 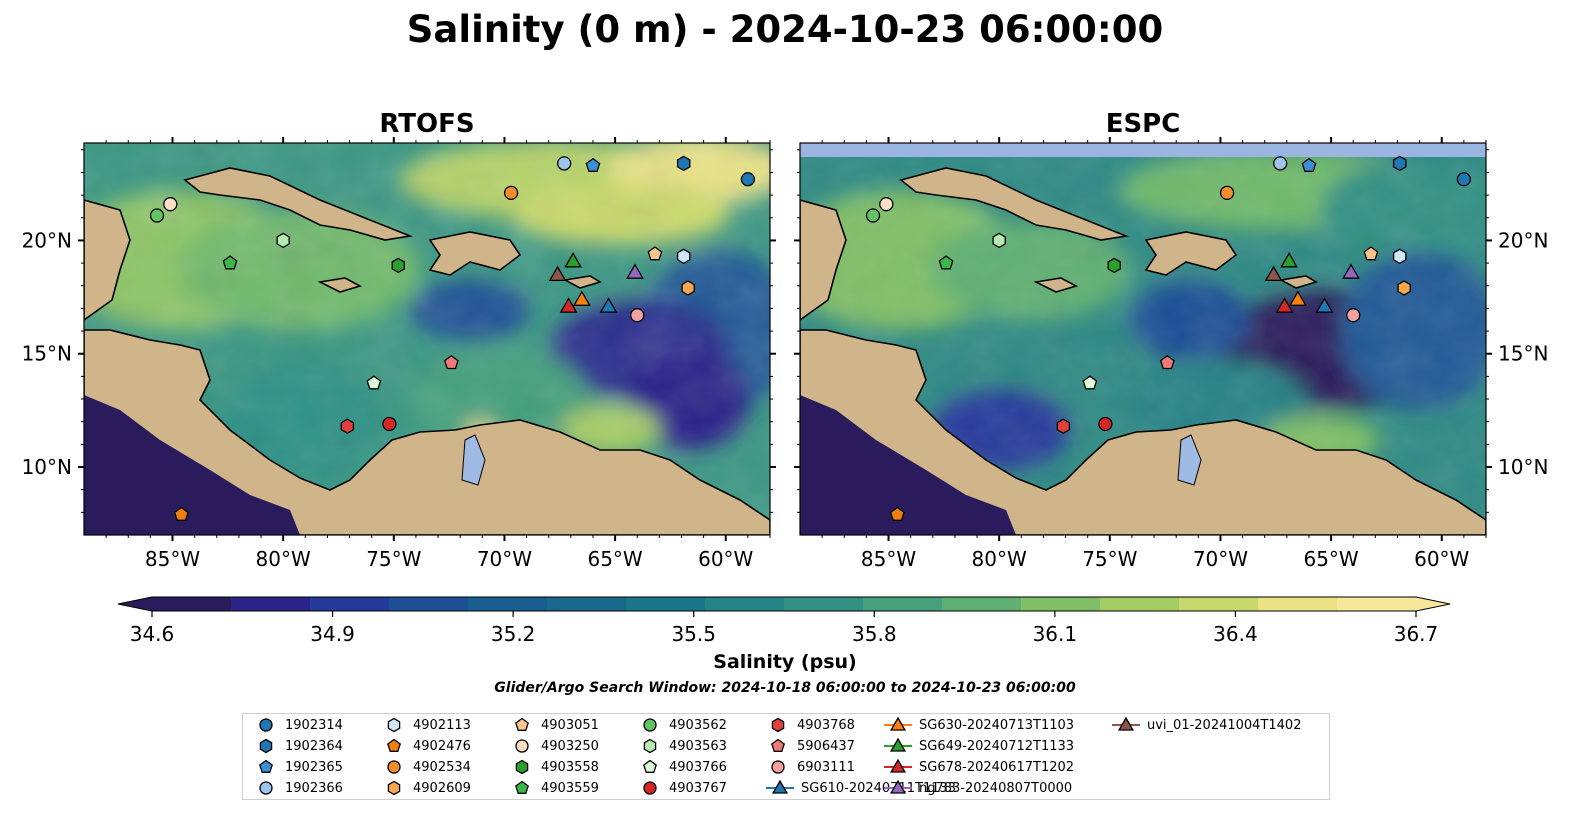 I want to click on float-4902113-marker, so click(x=683, y=256).